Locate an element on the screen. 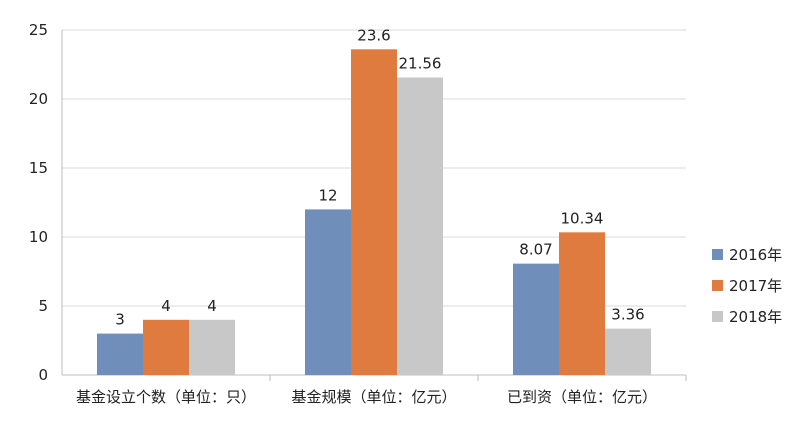  y-tick-label: 15 is located at coordinates (38, 168).